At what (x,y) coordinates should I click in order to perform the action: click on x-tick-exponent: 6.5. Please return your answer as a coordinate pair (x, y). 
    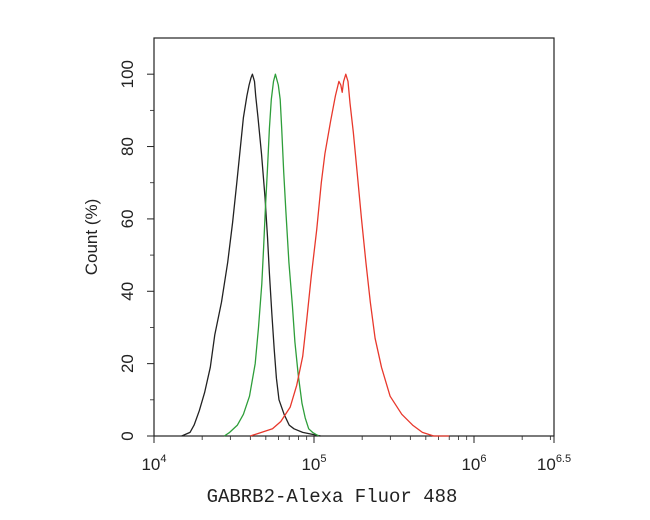
    Looking at the image, I should click on (563, 459).